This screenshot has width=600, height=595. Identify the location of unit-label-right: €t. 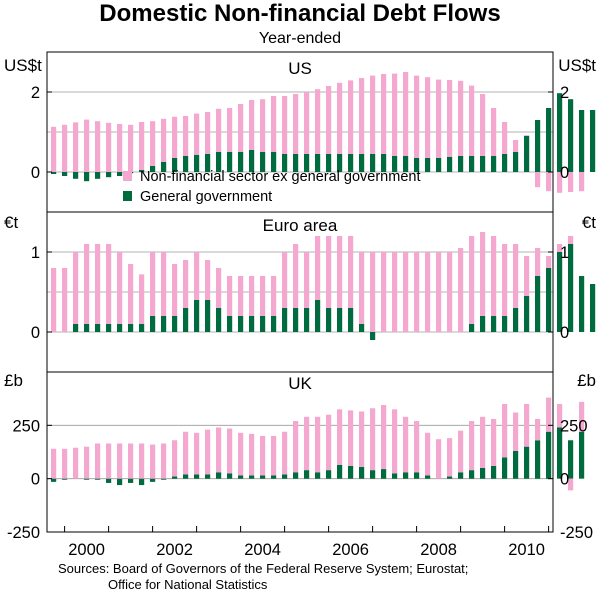
(589, 222).